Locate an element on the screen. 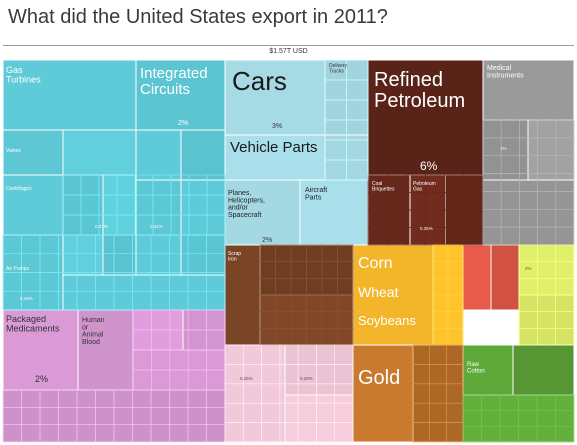 This screenshot has width=577, height=445. label-metals-0: Scrap Iron is located at coordinates (234, 256).